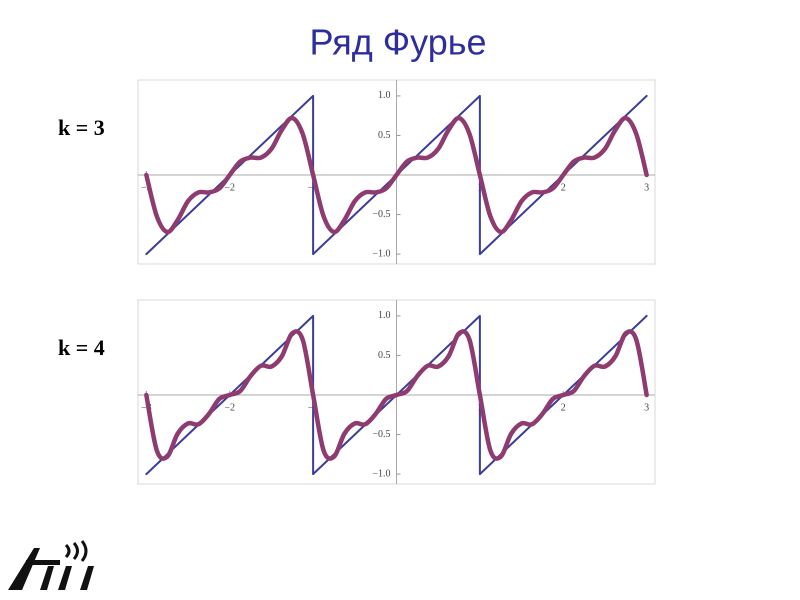  Describe the element at coordinates (81, 127) in the screenshot. I see `chart-title: k = 3` at that location.